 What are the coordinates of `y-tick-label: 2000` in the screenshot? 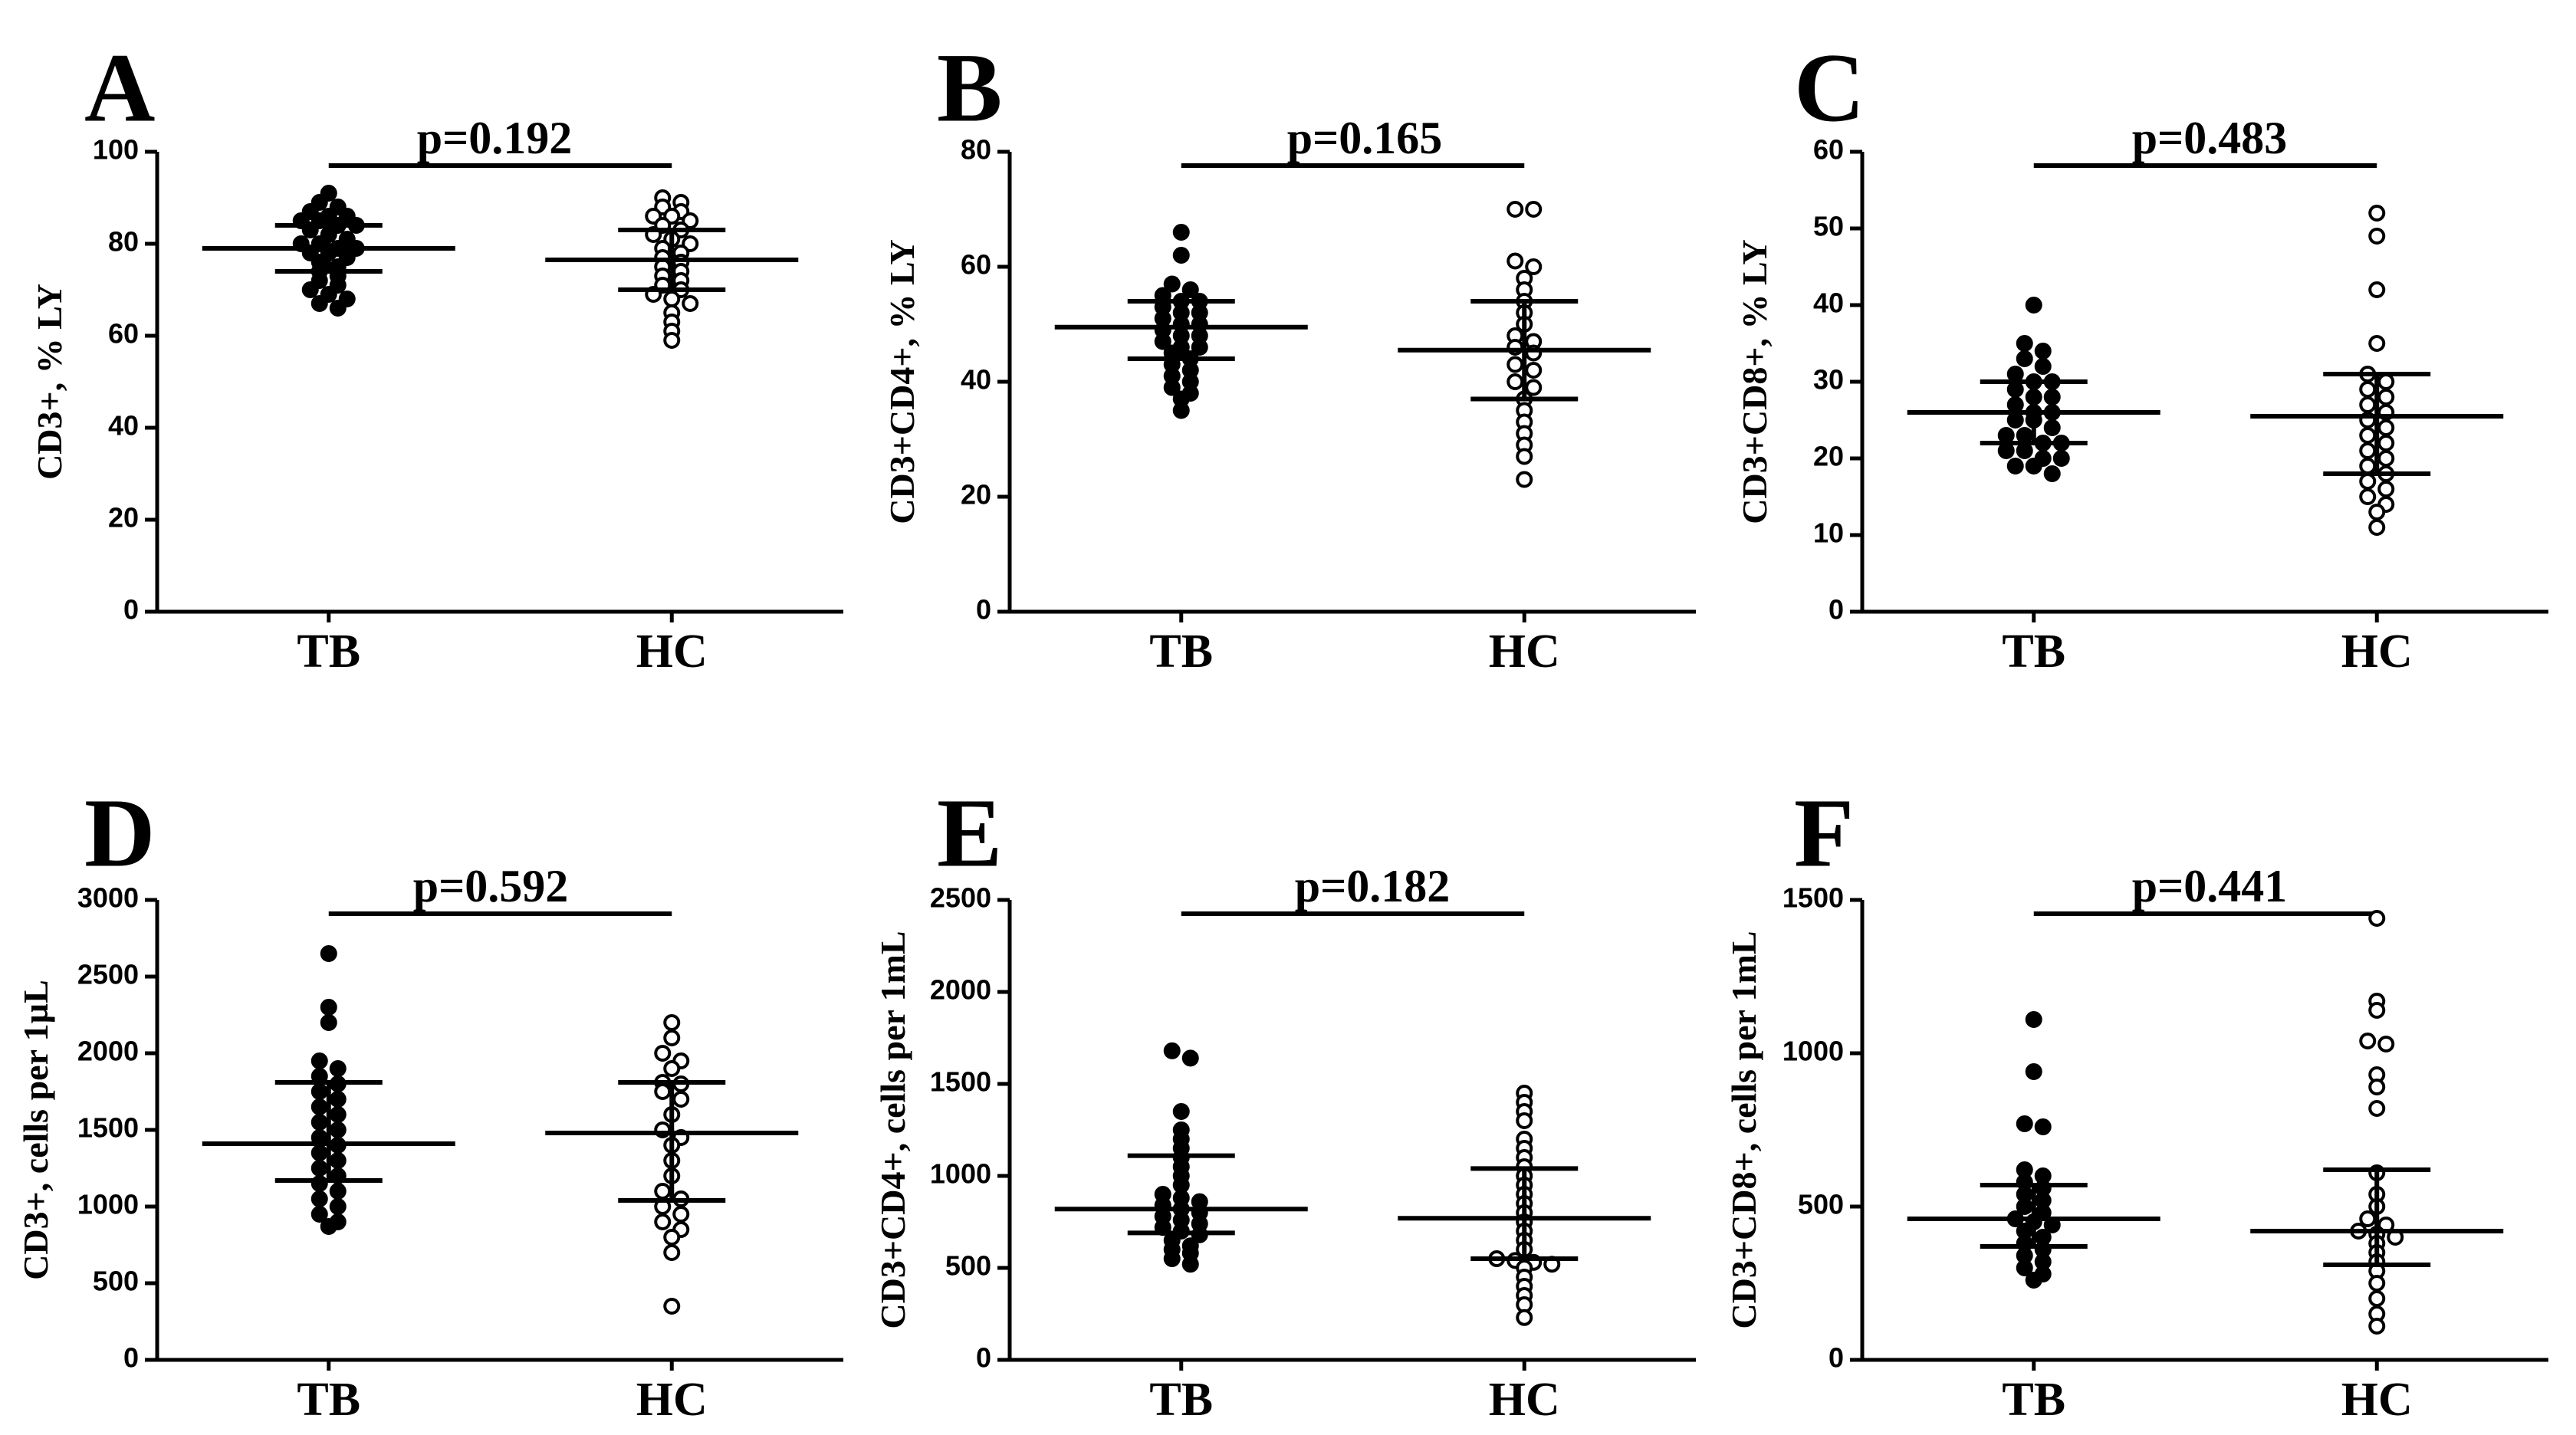 It's located at (108, 1051).